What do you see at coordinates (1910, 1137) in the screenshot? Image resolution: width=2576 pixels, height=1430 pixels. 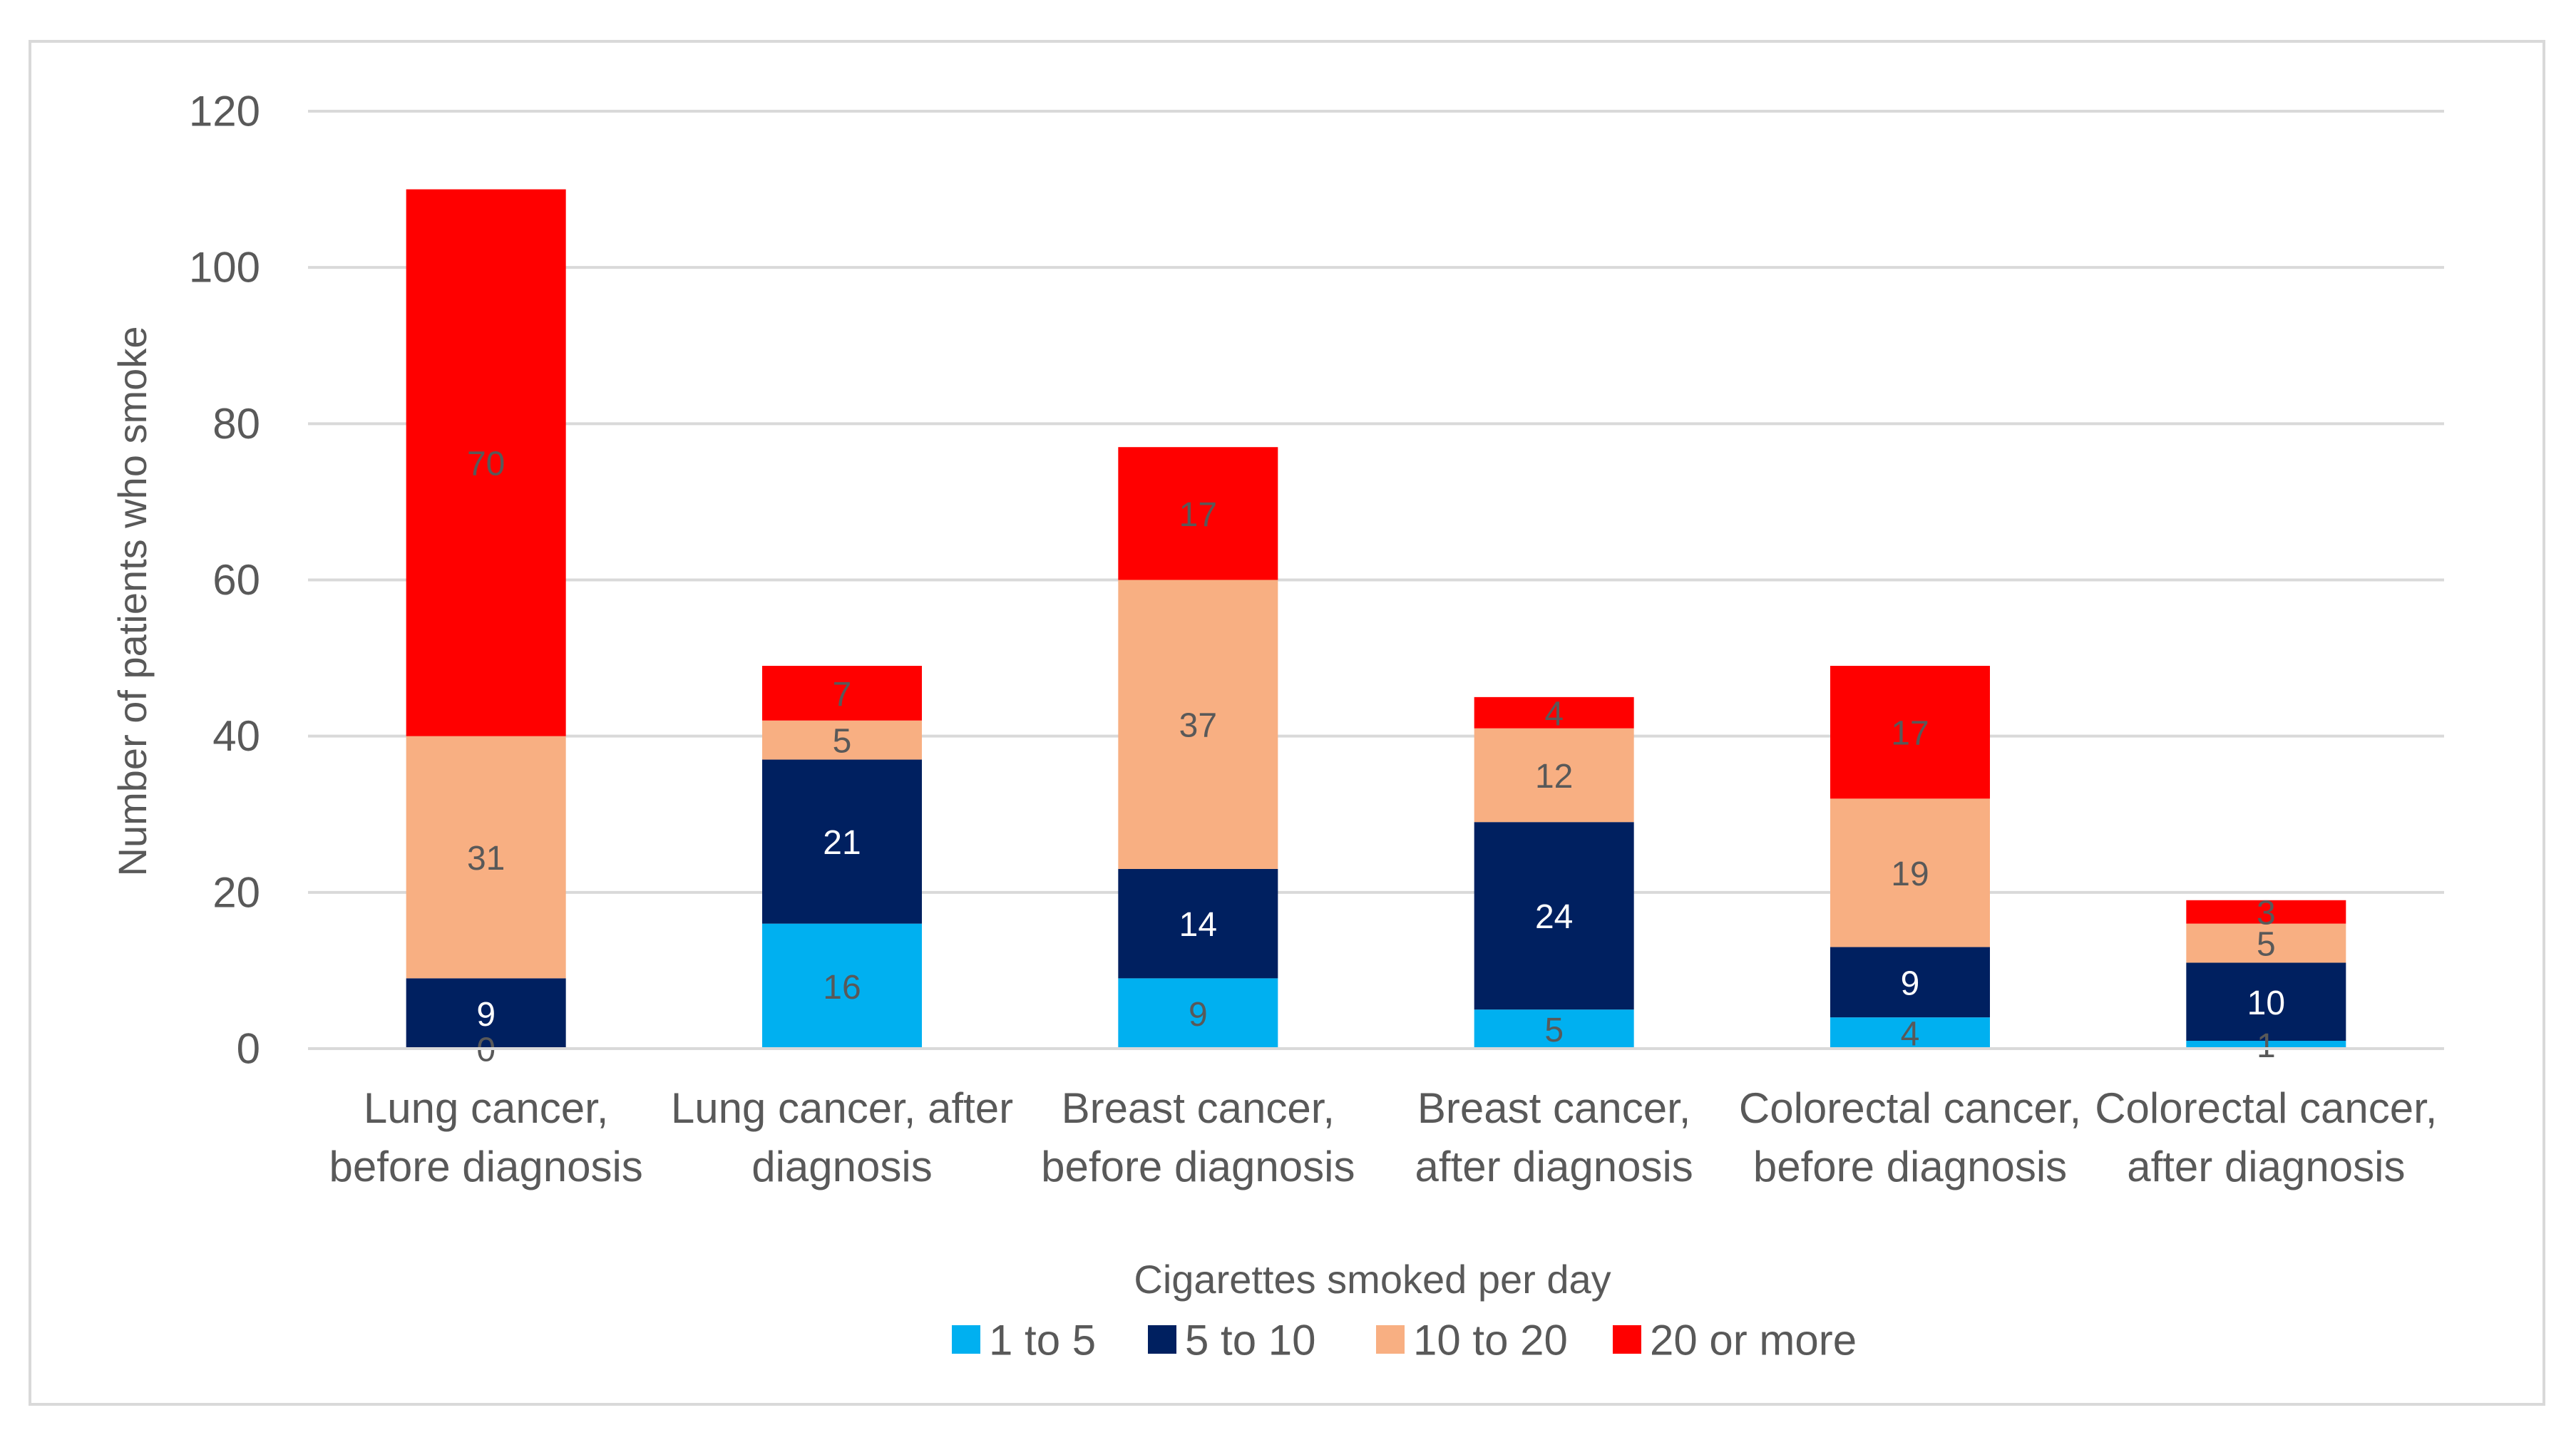 I see `x-category-label-5: Colorectal cancer, before diagnosis` at bounding box center [1910, 1137].